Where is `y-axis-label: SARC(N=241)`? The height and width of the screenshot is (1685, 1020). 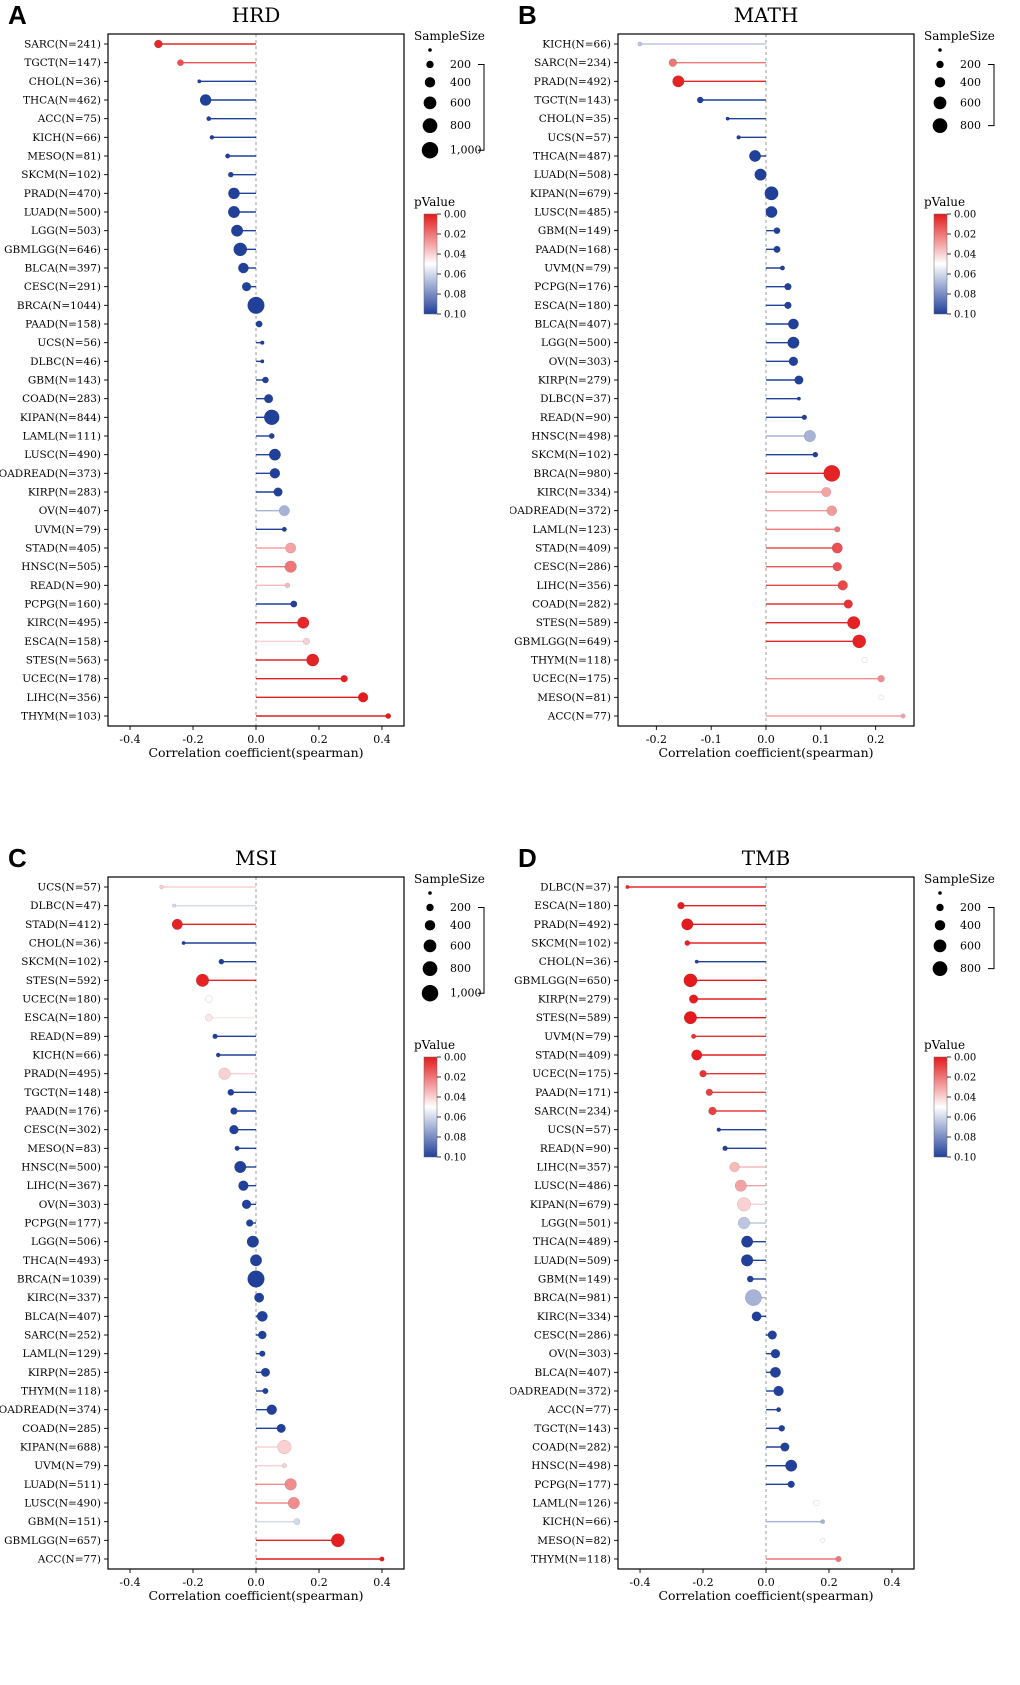
y-axis-label: SARC(N=241) is located at coordinates (62, 45).